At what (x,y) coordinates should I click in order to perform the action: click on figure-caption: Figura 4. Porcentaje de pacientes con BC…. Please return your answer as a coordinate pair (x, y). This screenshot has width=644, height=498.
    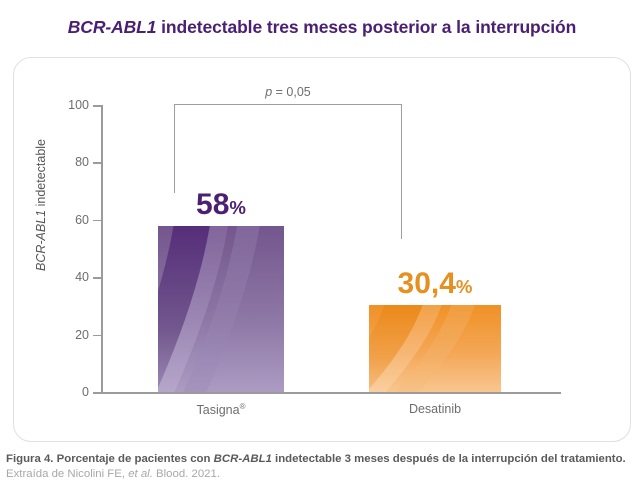
    Looking at the image, I should click on (323, 467).